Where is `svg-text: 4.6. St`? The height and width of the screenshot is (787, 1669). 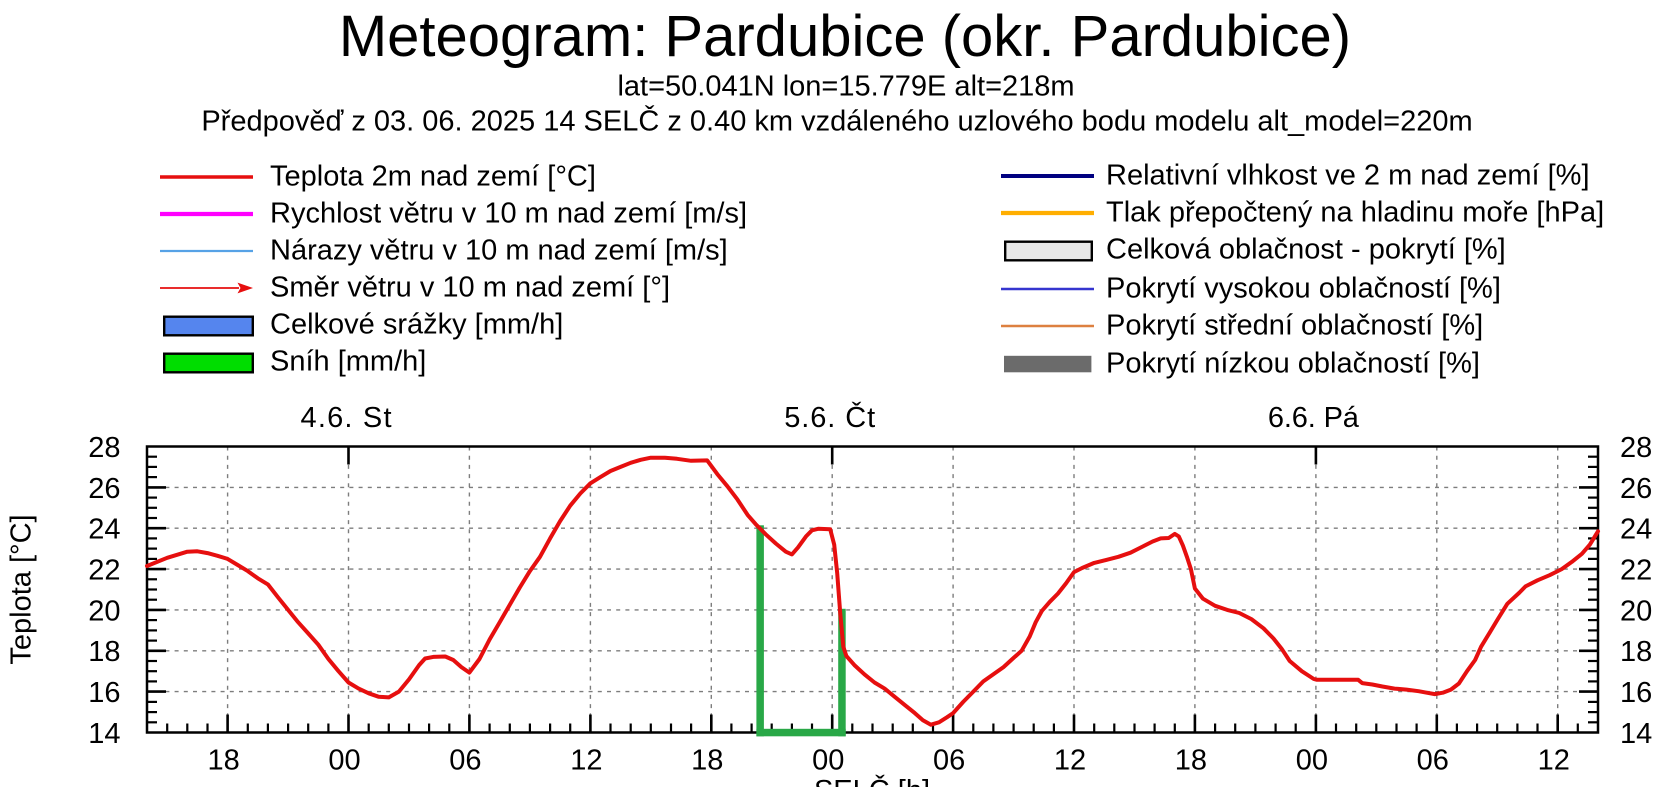 svg-text: 4.6. St is located at coordinates (346, 418).